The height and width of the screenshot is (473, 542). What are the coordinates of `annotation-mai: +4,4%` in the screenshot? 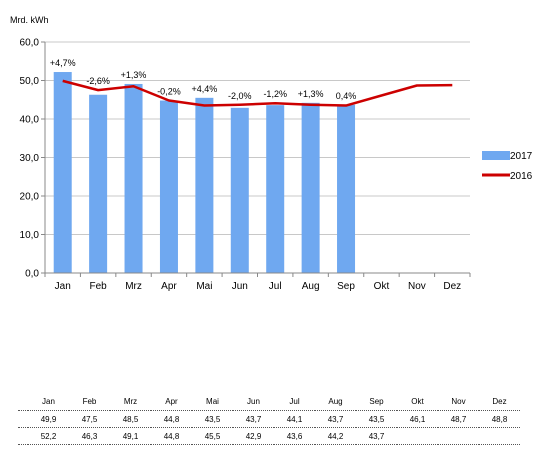 It's located at (204, 89).